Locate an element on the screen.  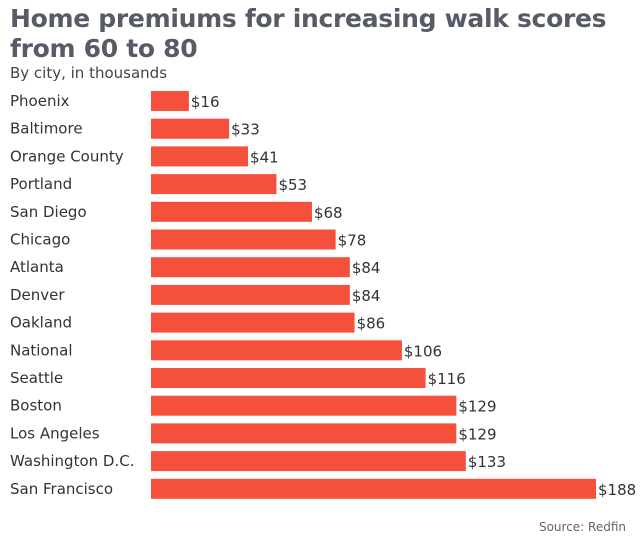
value-label: $106 is located at coordinates (423, 351).